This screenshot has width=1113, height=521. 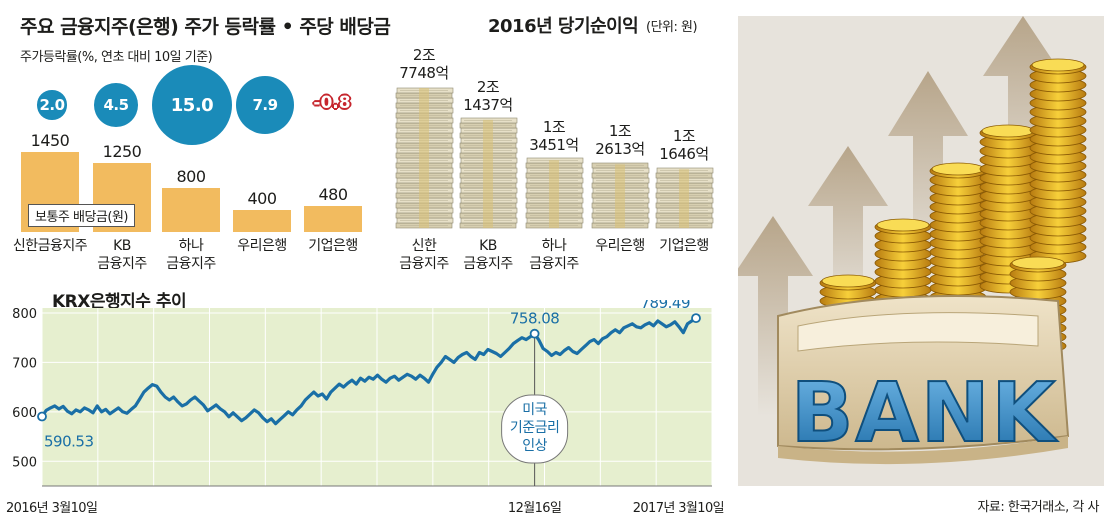 I want to click on krx-series-line, so click(x=368, y=371).